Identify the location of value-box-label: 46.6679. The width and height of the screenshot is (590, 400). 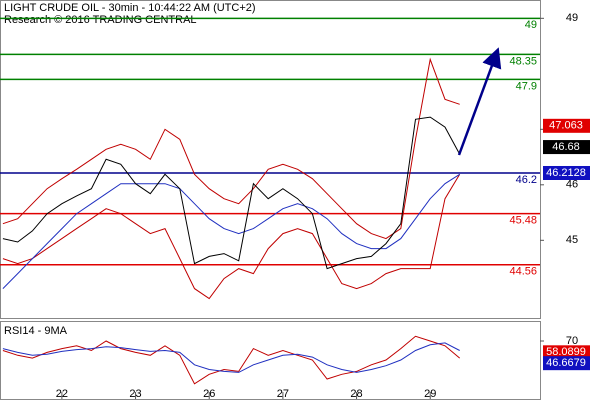
(566, 363).